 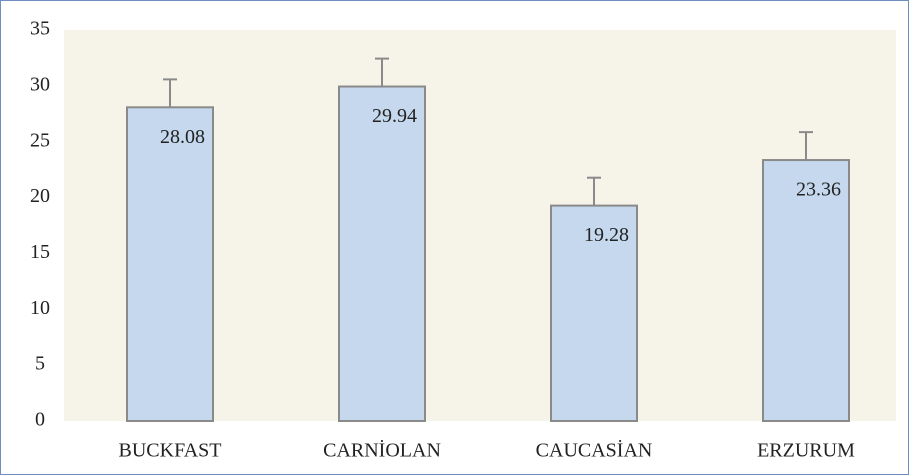 What do you see at coordinates (606, 235) in the screenshot?
I see `value-label: 19.28` at bounding box center [606, 235].